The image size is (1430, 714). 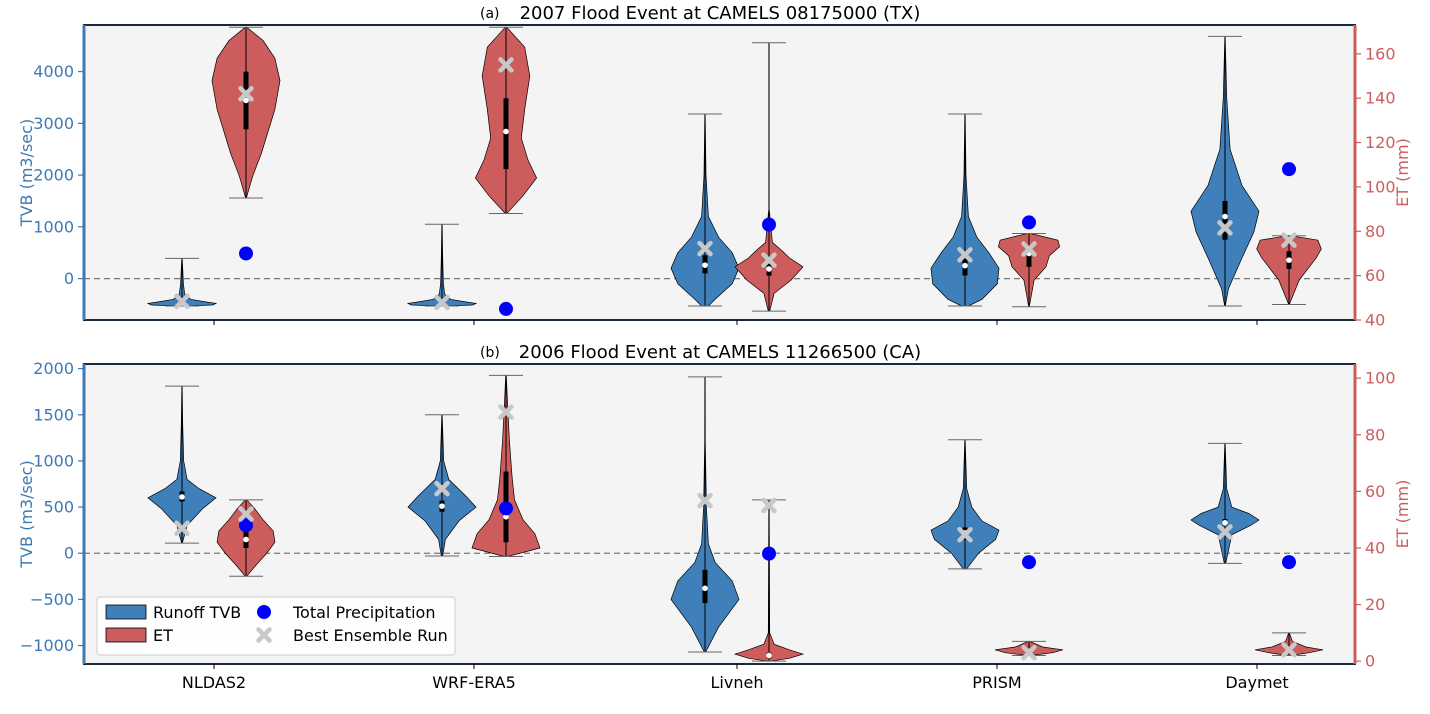 What do you see at coordinates (53, 414) in the screenshot?
I see `left-tick-label: 1500` at bounding box center [53, 414].